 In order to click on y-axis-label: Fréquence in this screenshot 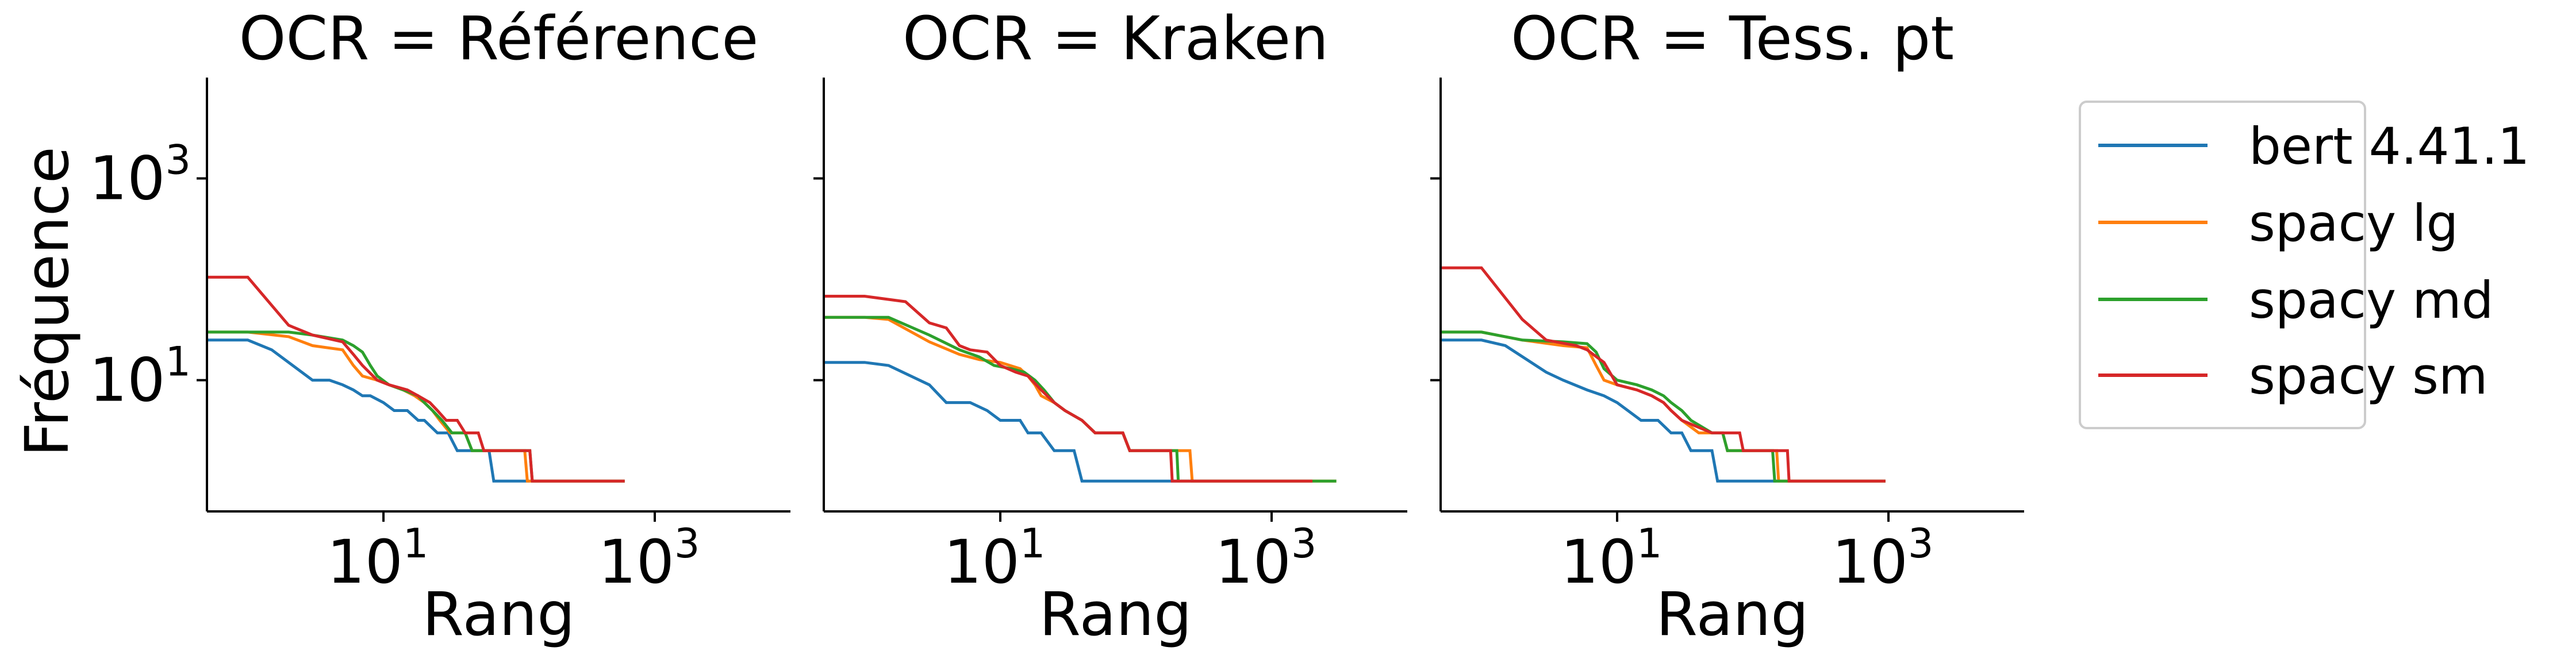, I will do `click(47, 302)`.